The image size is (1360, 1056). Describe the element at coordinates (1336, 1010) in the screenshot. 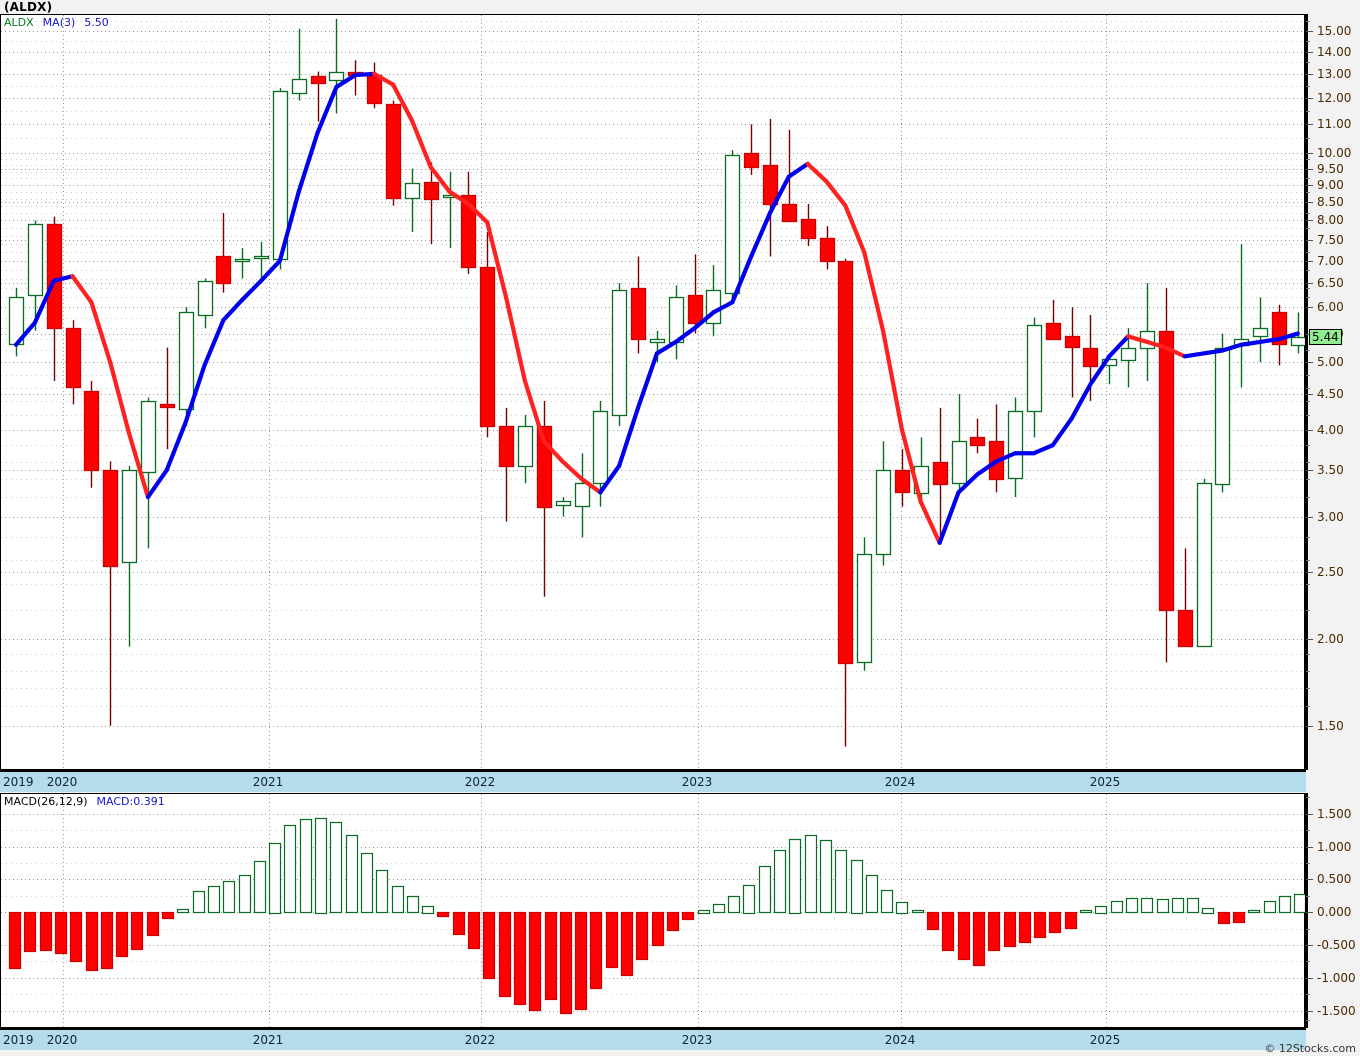

I see `macd-axis-label: -1.500` at that location.